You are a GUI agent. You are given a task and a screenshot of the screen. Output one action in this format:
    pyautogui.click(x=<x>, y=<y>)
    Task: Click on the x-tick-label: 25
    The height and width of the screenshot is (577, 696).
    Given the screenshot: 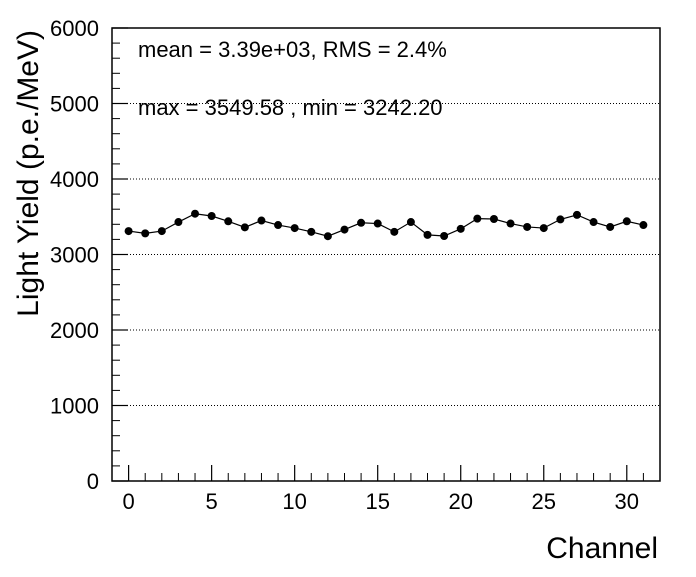 What is the action you would take?
    pyautogui.click(x=544, y=501)
    